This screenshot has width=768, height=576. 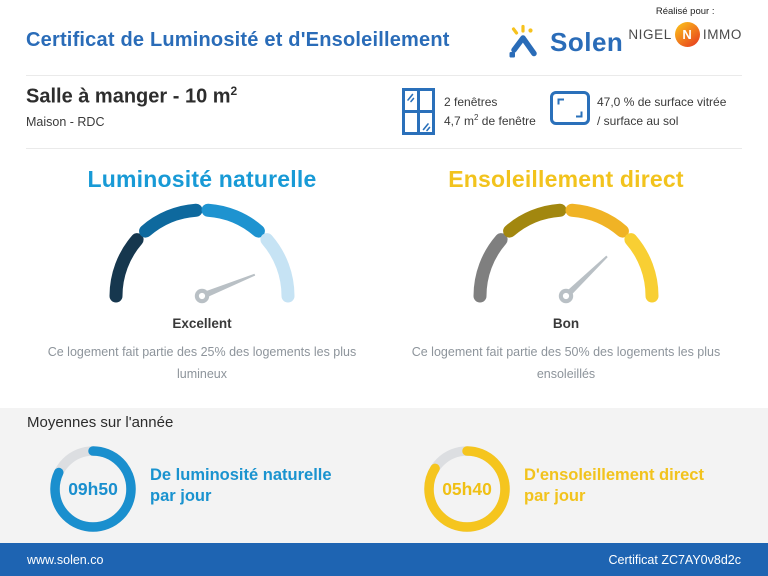 I want to click on header-divider, so click(x=384, y=75).